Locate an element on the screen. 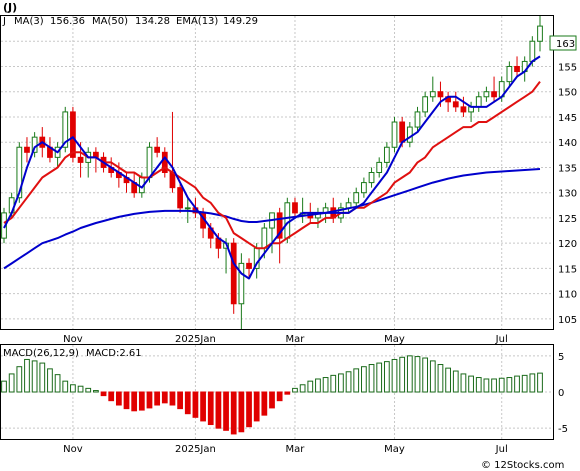 This screenshot has height=471, width=580. legend-ema13-label: EMA(13) is located at coordinates (197, 21).